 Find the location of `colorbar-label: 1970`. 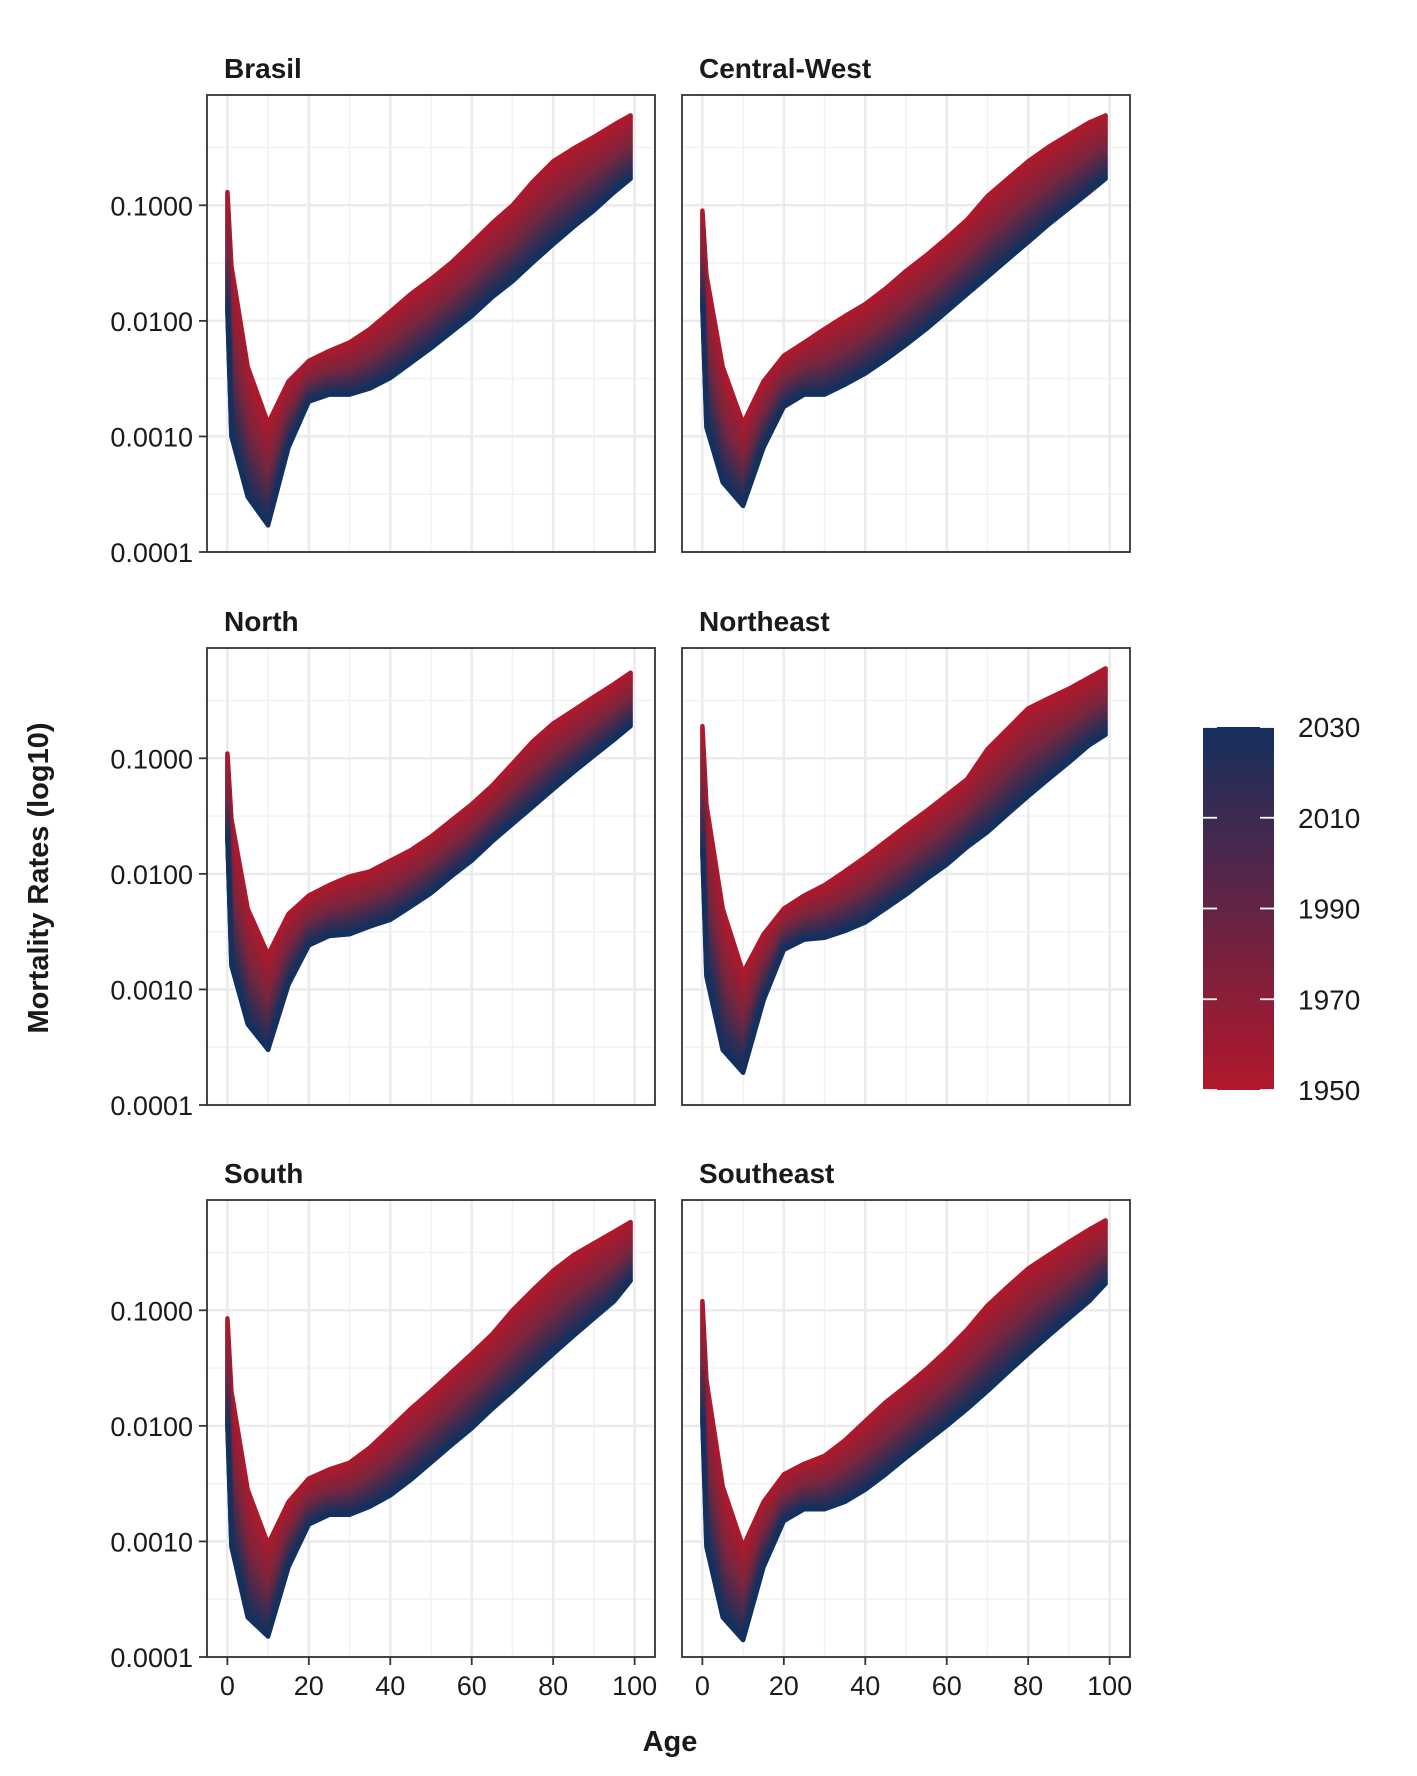

colorbar-label: 1970 is located at coordinates (1329, 999).